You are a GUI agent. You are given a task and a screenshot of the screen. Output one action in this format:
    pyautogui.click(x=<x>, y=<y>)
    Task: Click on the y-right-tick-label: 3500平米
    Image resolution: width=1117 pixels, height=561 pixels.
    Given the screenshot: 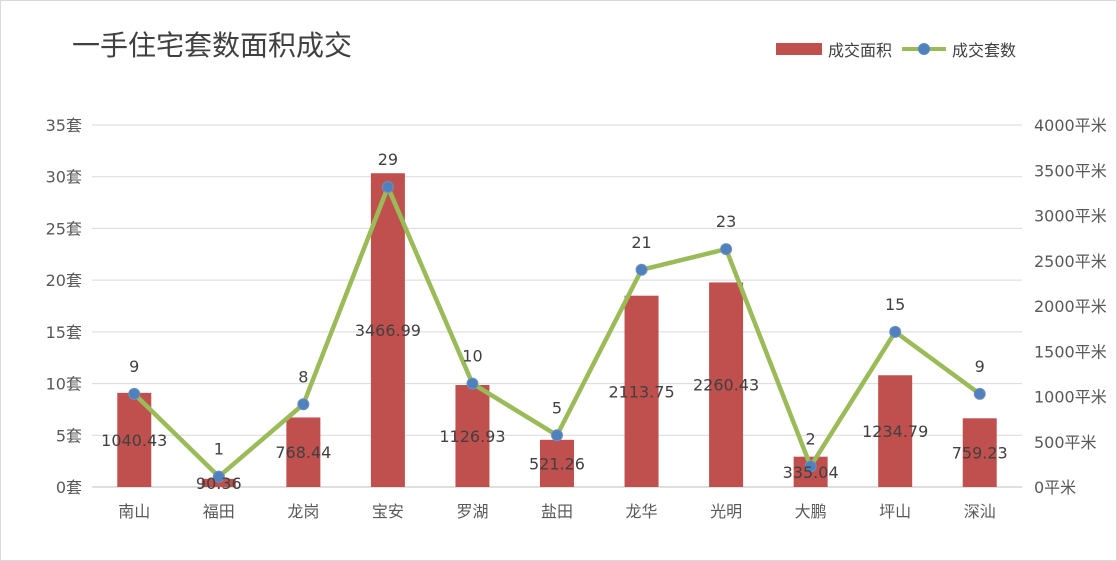 What is the action you would take?
    pyautogui.click(x=1070, y=170)
    